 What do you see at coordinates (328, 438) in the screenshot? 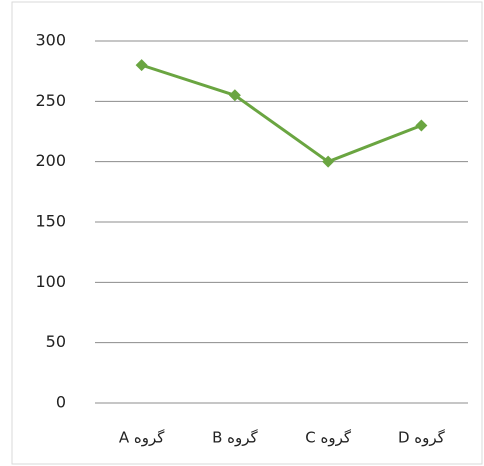
I see `x-tick-label: گروه C` at bounding box center [328, 438].